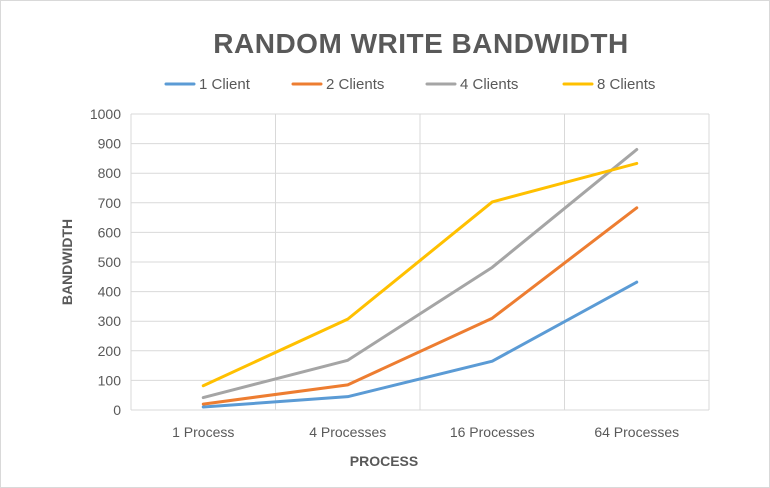  What do you see at coordinates (203, 432) in the screenshot?
I see `x-tick-label: 1 Process` at bounding box center [203, 432].